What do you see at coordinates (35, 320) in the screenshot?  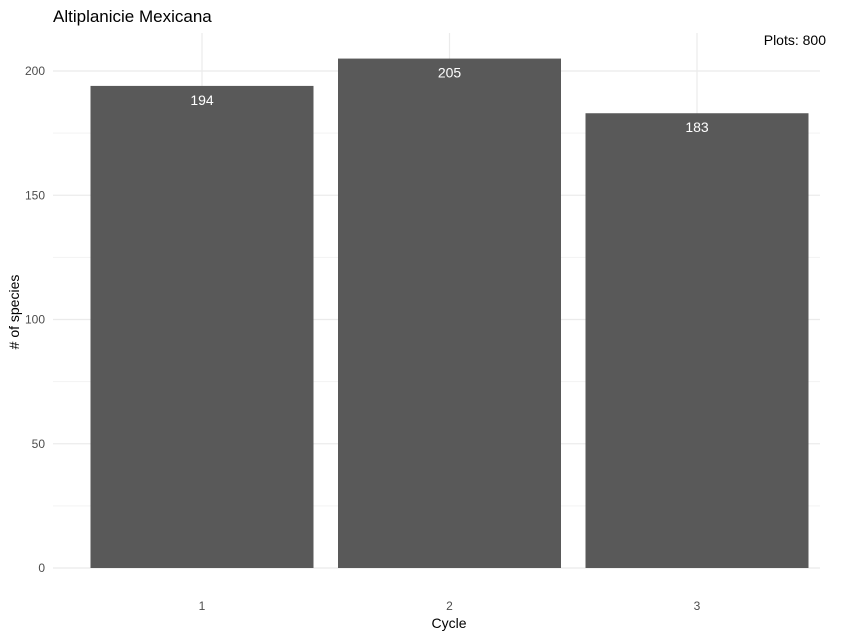 I see `y-tick-label: 100` at bounding box center [35, 320].